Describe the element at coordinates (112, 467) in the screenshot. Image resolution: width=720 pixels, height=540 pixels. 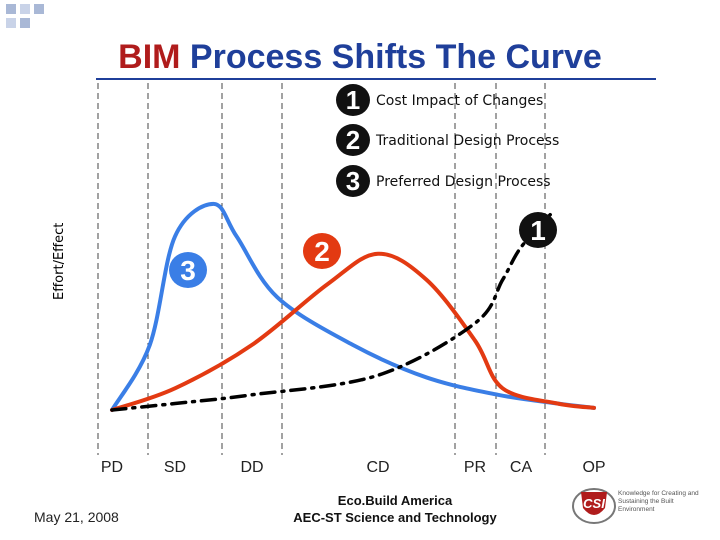
I see `x-tick-pd: PD` at that location.